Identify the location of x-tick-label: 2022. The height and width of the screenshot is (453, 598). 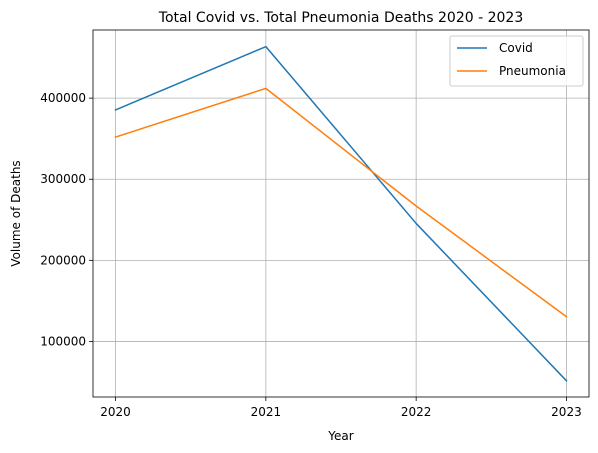
(416, 412).